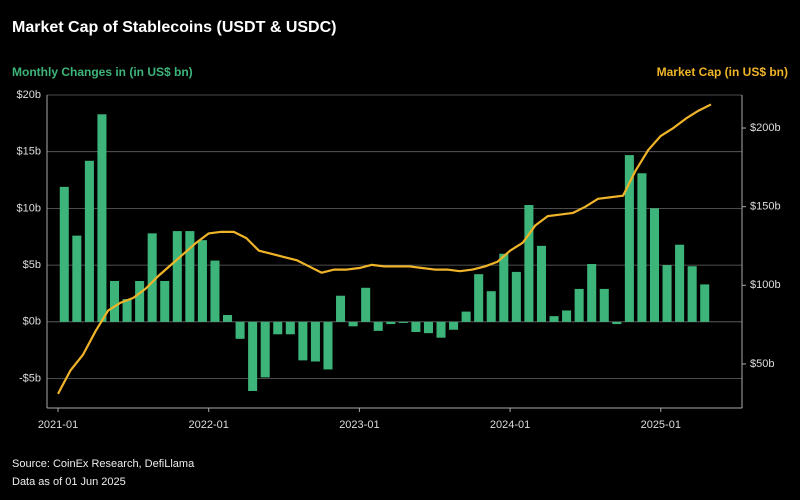 The image size is (800, 500). What do you see at coordinates (765, 207) in the screenshot?
I see `y2-tick-label: $150b` at bounding box center [765, 207].